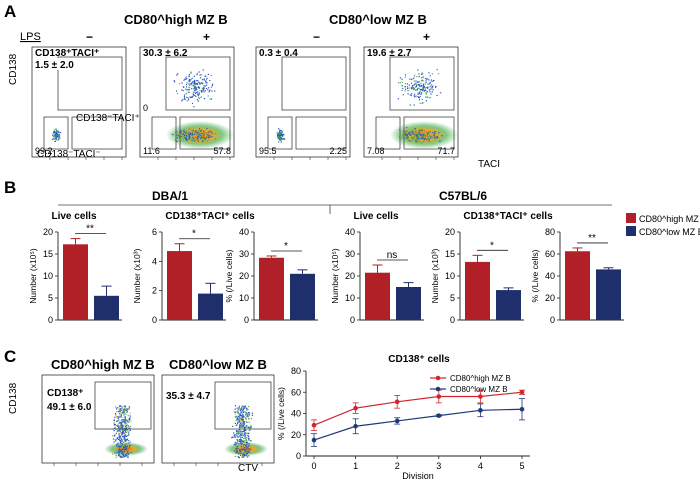 The image size is (700, 498). Describe the element at coordinates (426, 37) in the screenshot. I see `lps-plus-2: +` at that location.